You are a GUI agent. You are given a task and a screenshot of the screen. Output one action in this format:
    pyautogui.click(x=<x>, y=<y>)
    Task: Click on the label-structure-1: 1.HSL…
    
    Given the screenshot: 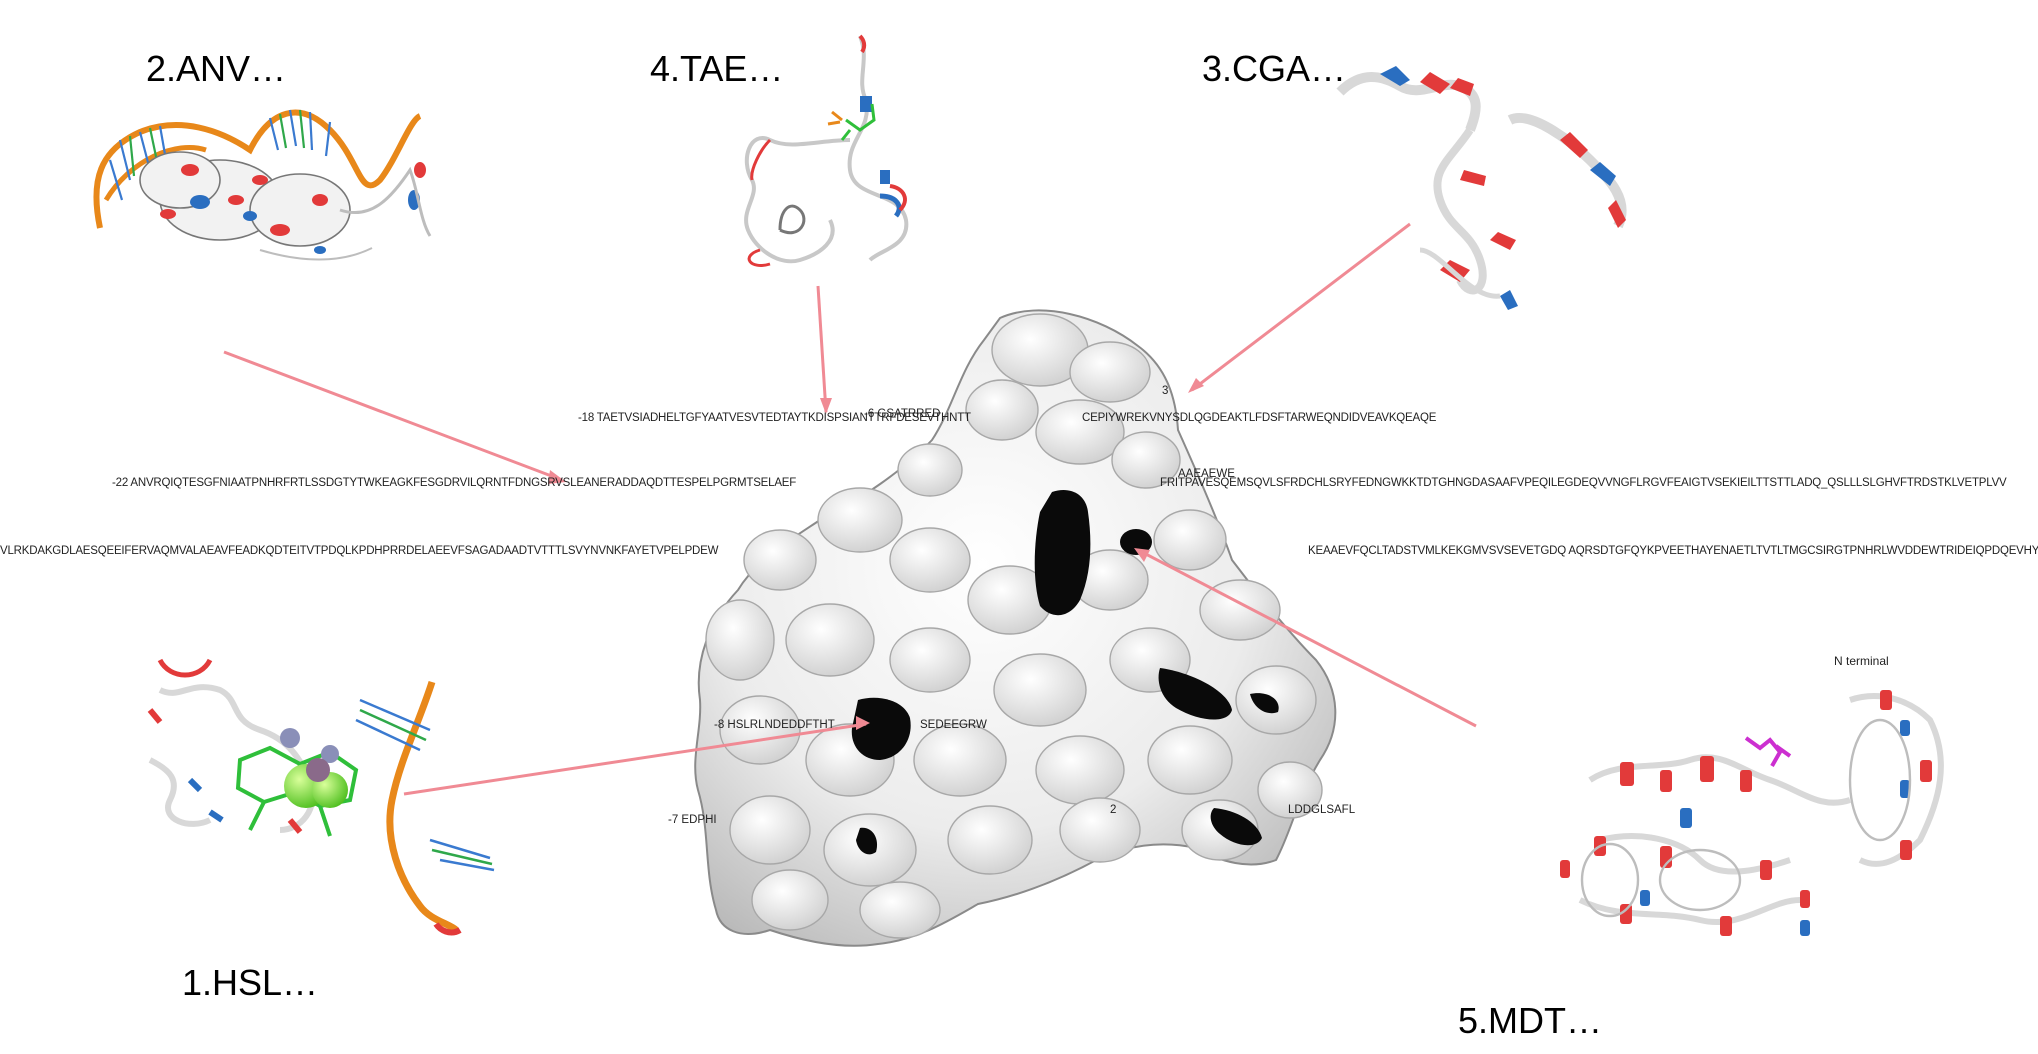 What is the action you would take?
    pyautogui.click(x=250, y=982)
    